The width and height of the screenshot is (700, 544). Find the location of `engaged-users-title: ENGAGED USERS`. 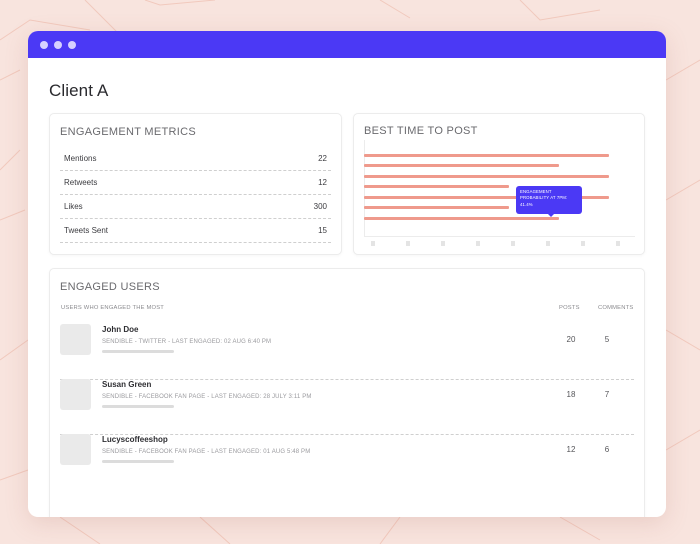

engaged-users-title: ENGAGED USERS is located at coordinates (110, 287).